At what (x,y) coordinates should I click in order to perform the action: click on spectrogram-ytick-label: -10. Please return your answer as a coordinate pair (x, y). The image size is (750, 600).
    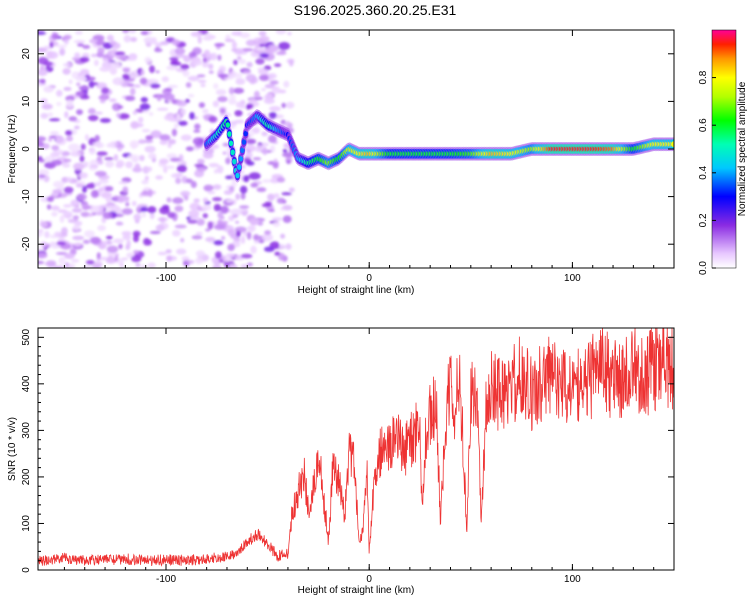
    Looking at the image, I should click on (26, 196).